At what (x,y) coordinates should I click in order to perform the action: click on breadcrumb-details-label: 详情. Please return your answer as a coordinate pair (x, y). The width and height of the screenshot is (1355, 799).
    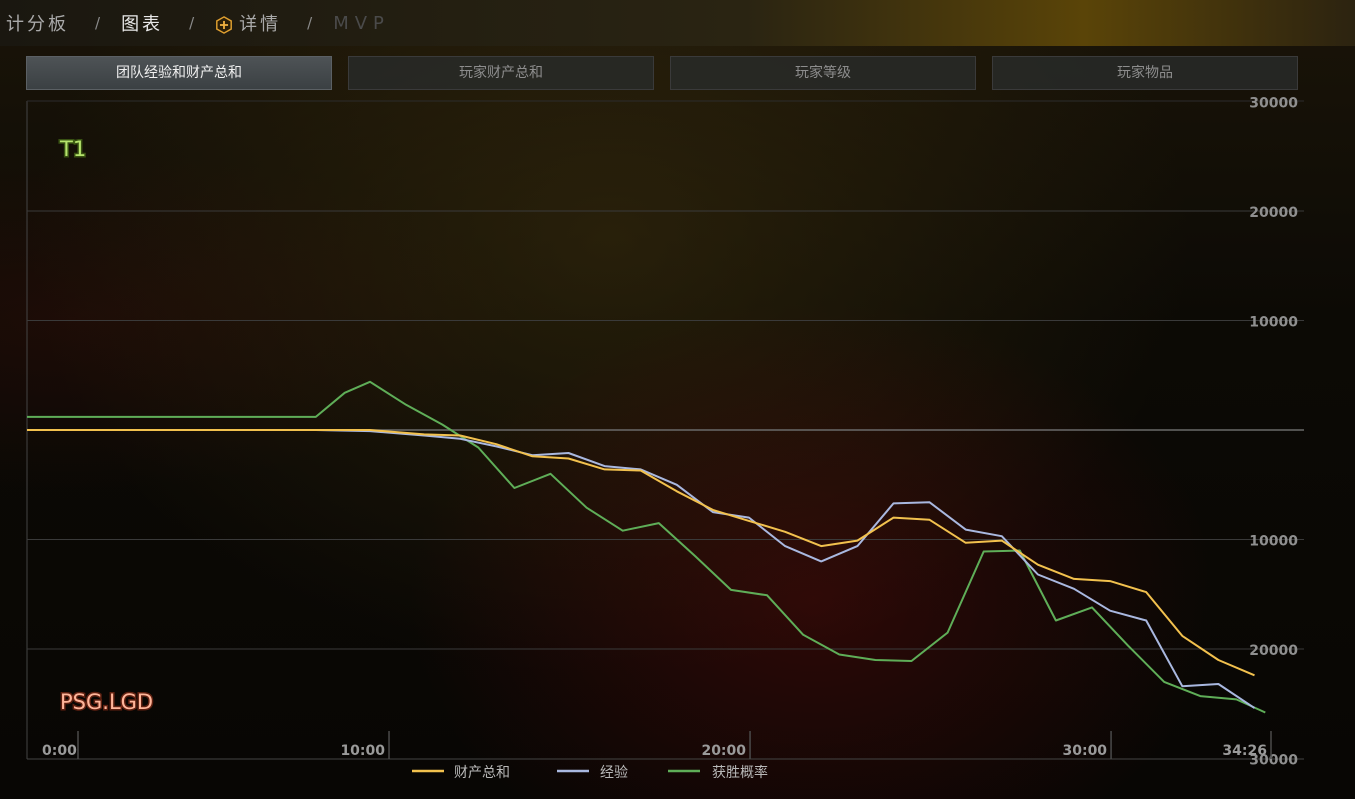
    Looking at the image, I should click on (260, 24).